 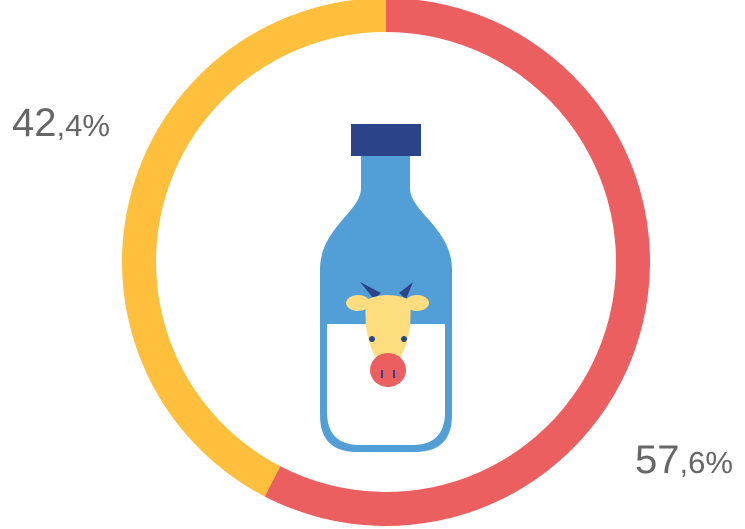 What do you see at coordinates (34, 123) in the screenshot?
I see `slice-label-yellow-int: 42` at bounding box center [34, 123].